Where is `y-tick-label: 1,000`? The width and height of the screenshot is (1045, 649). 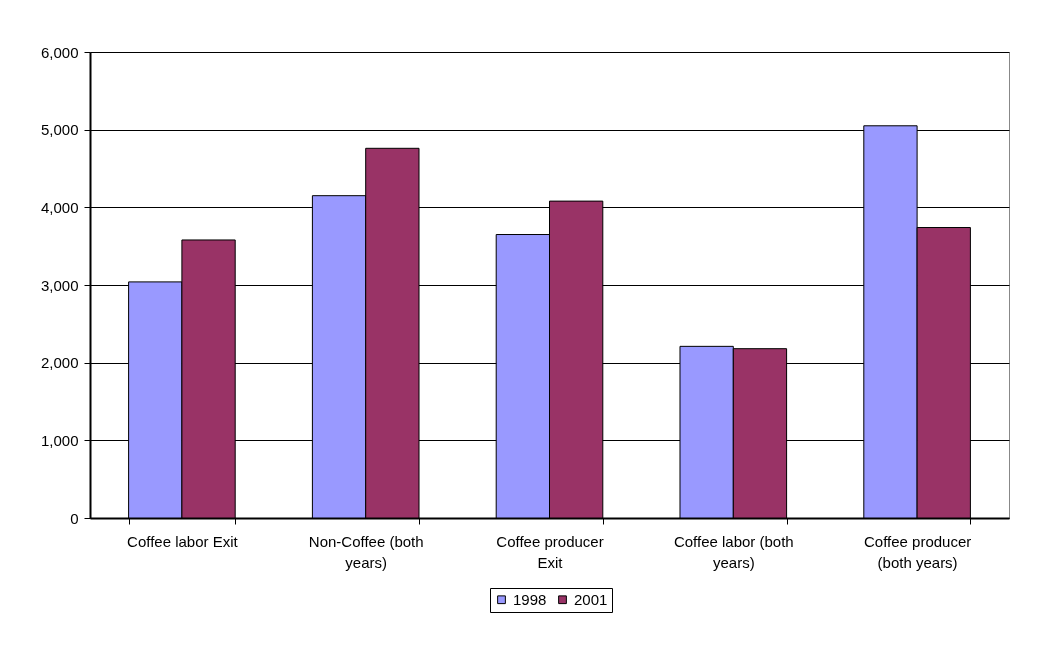
y-tick-label: 1,000 is located at coordinates (59, 440).